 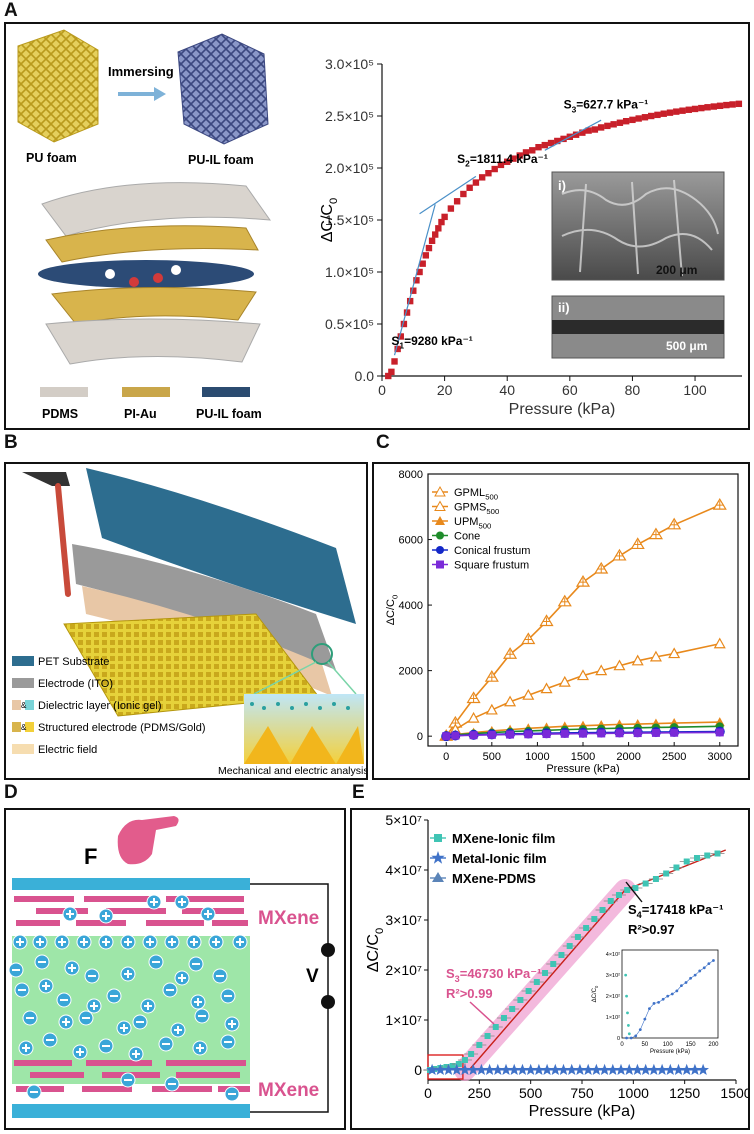 What do you see at coordinates (492, 551) in the screenshot?
I see `legend-label-4: Conical frustum` at bounding box center [492, 551].